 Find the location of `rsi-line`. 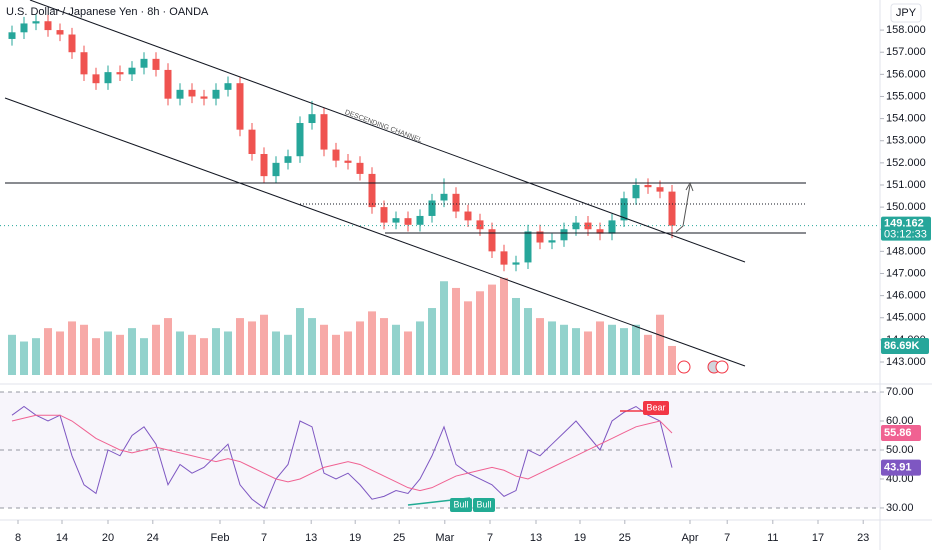

rsi-line is located at coordinates (342, 457).